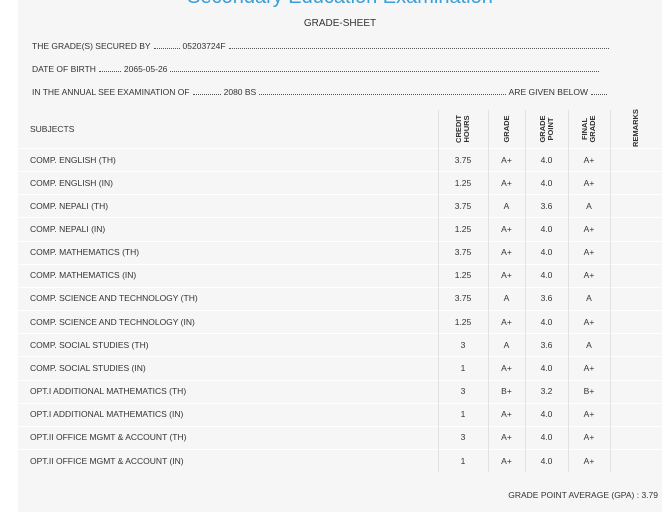 Image resolution: width=662 pixels, height=522 pixels. I want to click on table-cell: B+, so click(506, 391).